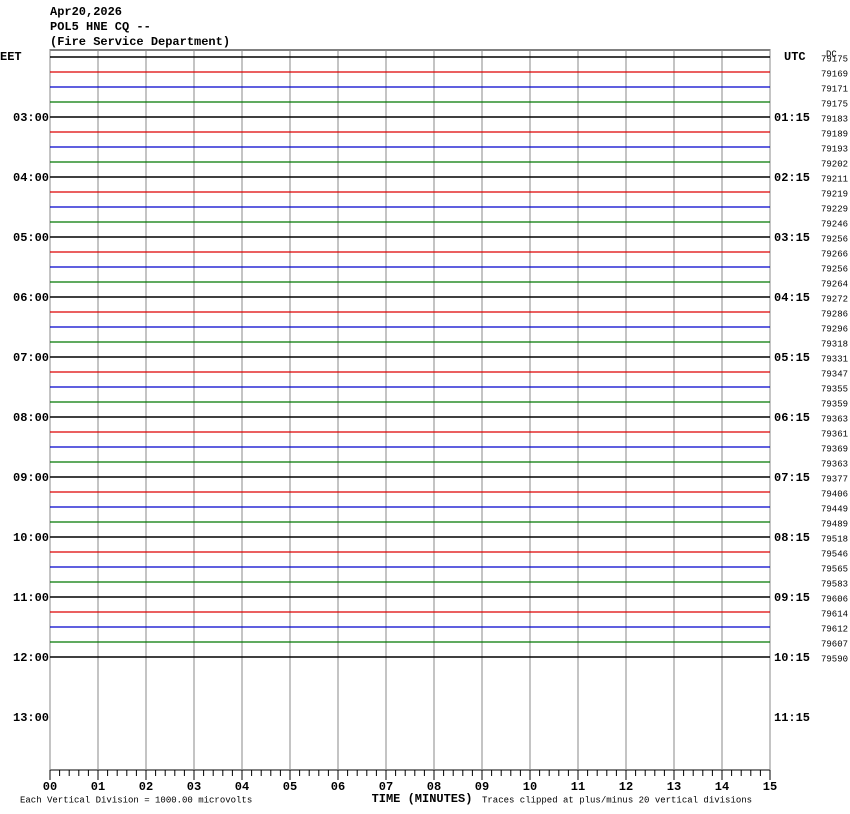 Image resolution: width=850 pixels, height=814 pixels. I want to click on dc-label: DC, so click(831, 54).